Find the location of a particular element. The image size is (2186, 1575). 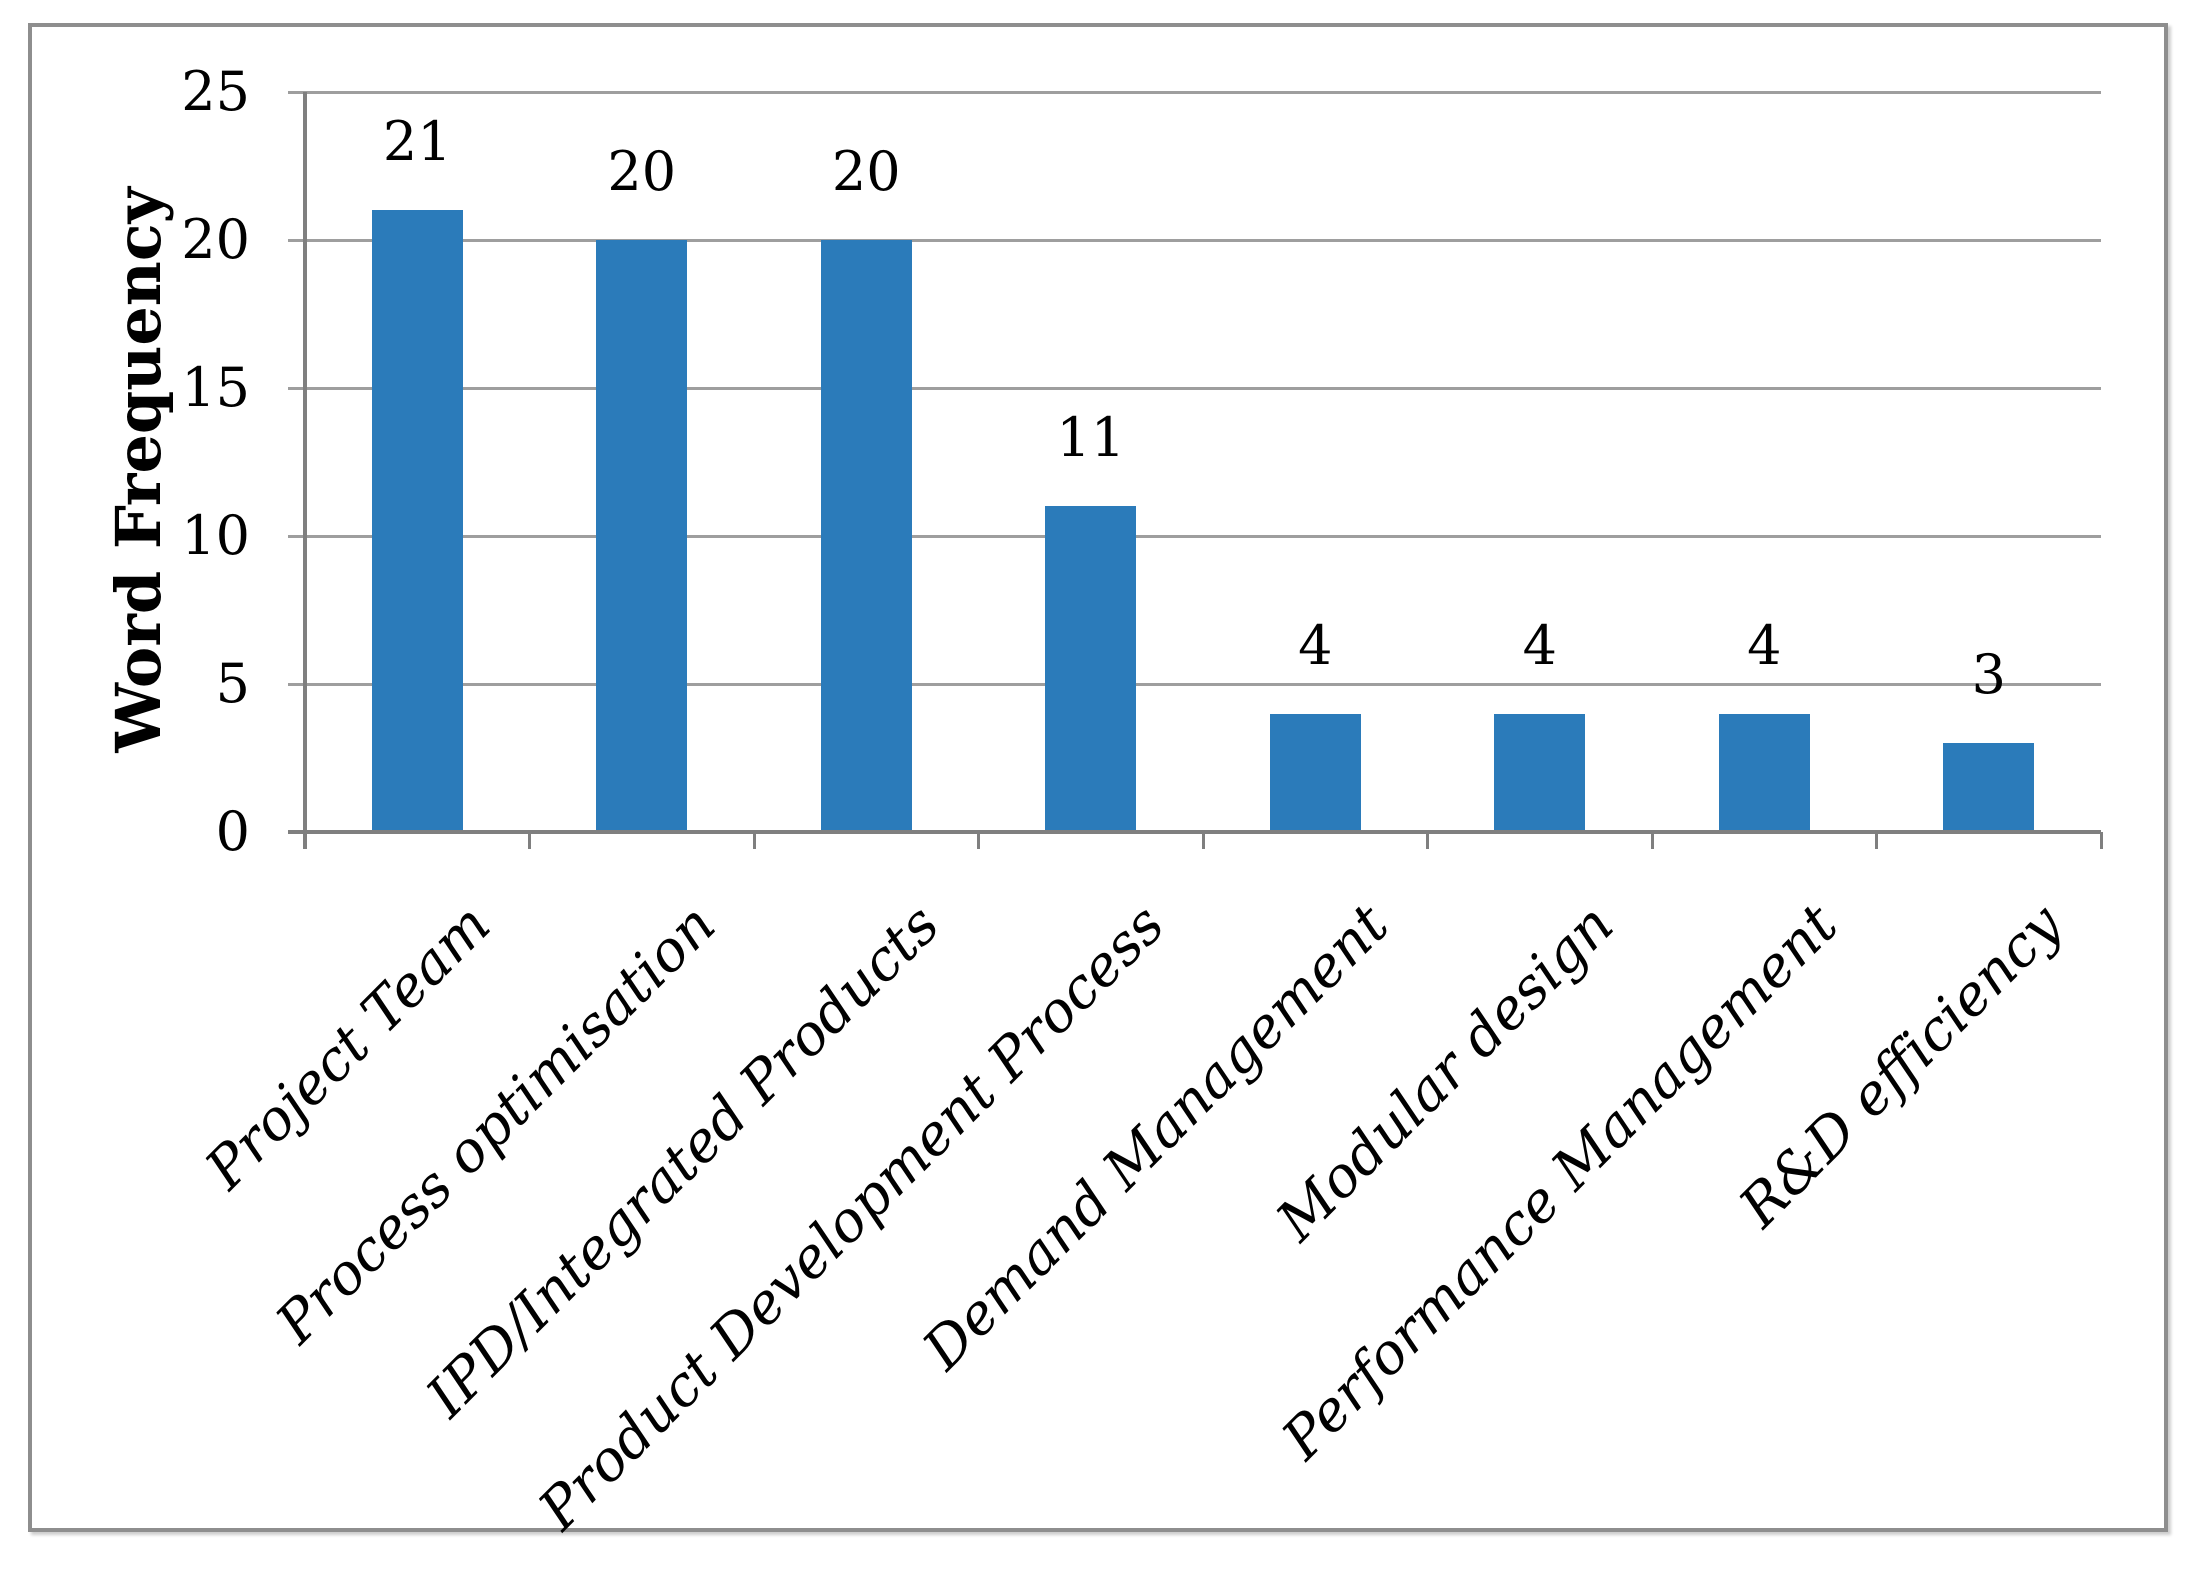

y-tick-label: 25 is located at coordinates (215, 91).